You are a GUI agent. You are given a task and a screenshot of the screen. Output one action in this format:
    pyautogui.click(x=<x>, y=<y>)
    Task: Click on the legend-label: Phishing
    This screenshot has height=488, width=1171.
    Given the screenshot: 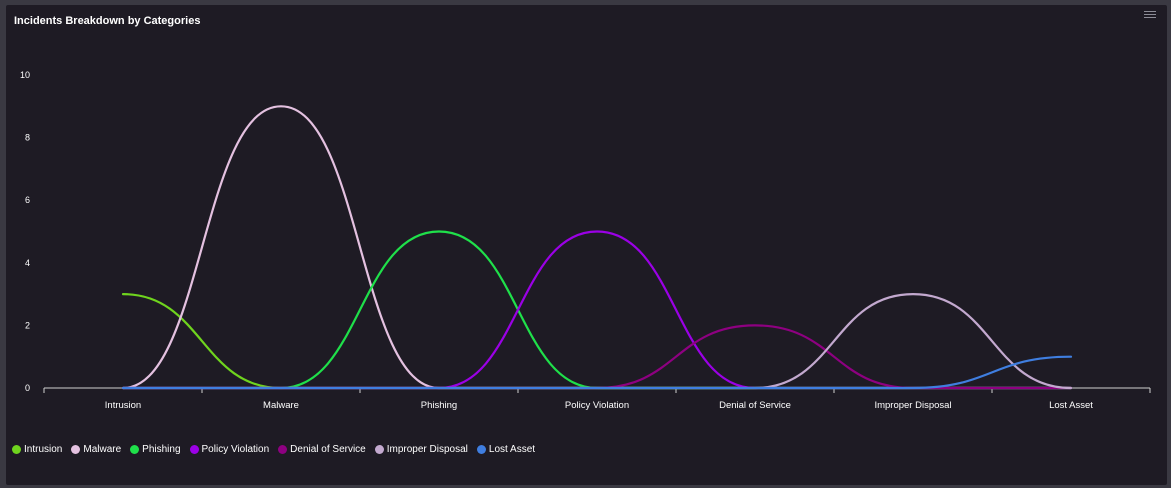 What is the action you would take?
    pyautogui.click(x=161, y=449)
    